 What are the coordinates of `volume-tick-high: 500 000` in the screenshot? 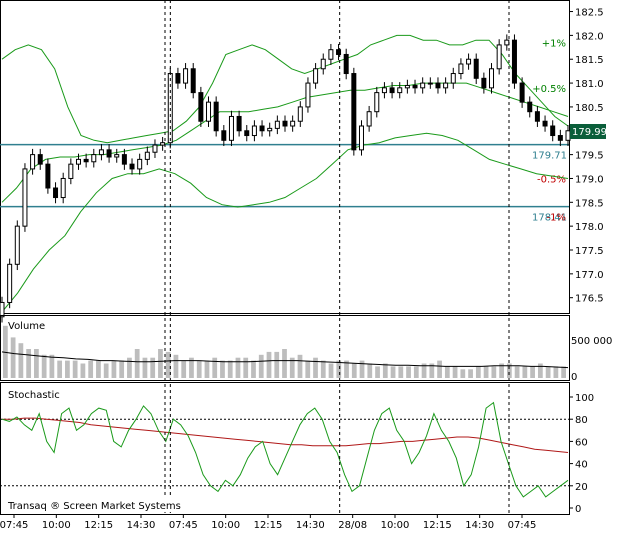 It's located at (591, 341).